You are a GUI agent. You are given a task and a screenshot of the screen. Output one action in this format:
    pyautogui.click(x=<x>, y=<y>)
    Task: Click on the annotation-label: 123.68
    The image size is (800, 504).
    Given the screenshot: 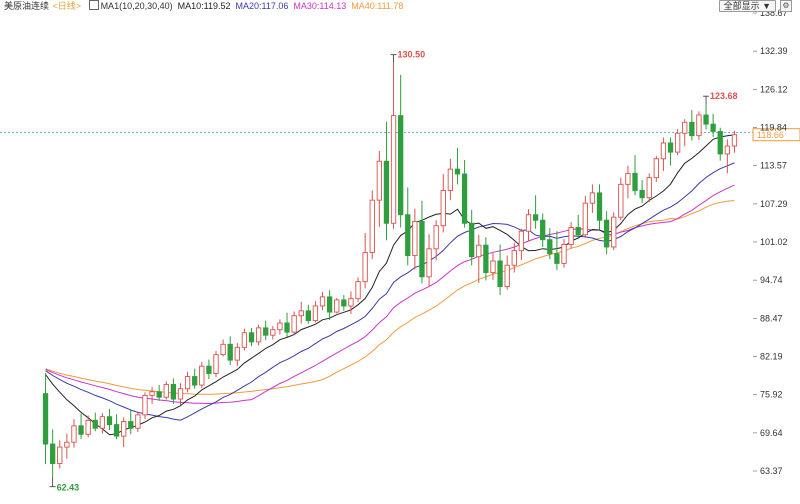 What is the action you would take?
    pyautogui.click(x=724, y=96)
    